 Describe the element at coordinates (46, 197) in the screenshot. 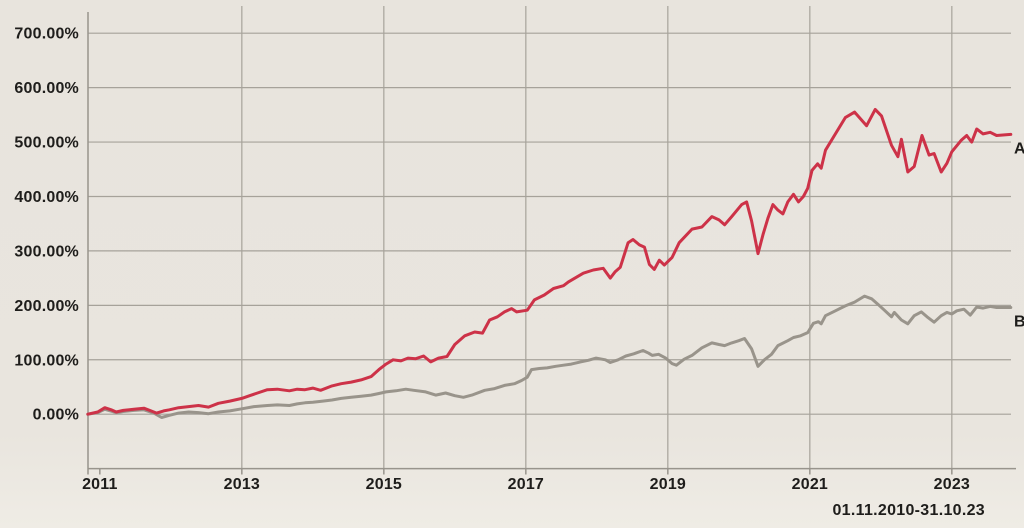

I see `y-axis-label: 400.00%` at that location.